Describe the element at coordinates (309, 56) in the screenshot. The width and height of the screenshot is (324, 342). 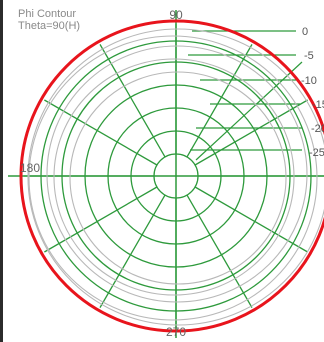
I see `radial-tick-label: -5` at that location.